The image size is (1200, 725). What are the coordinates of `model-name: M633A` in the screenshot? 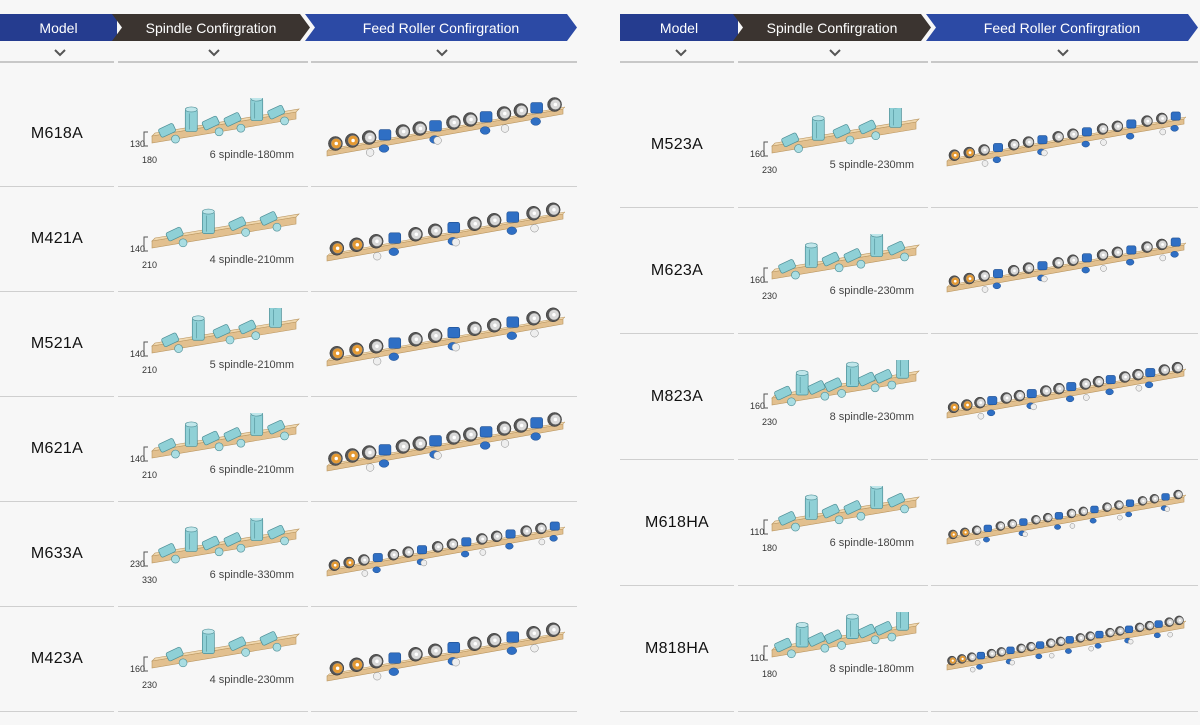 It's located at (57, 554).